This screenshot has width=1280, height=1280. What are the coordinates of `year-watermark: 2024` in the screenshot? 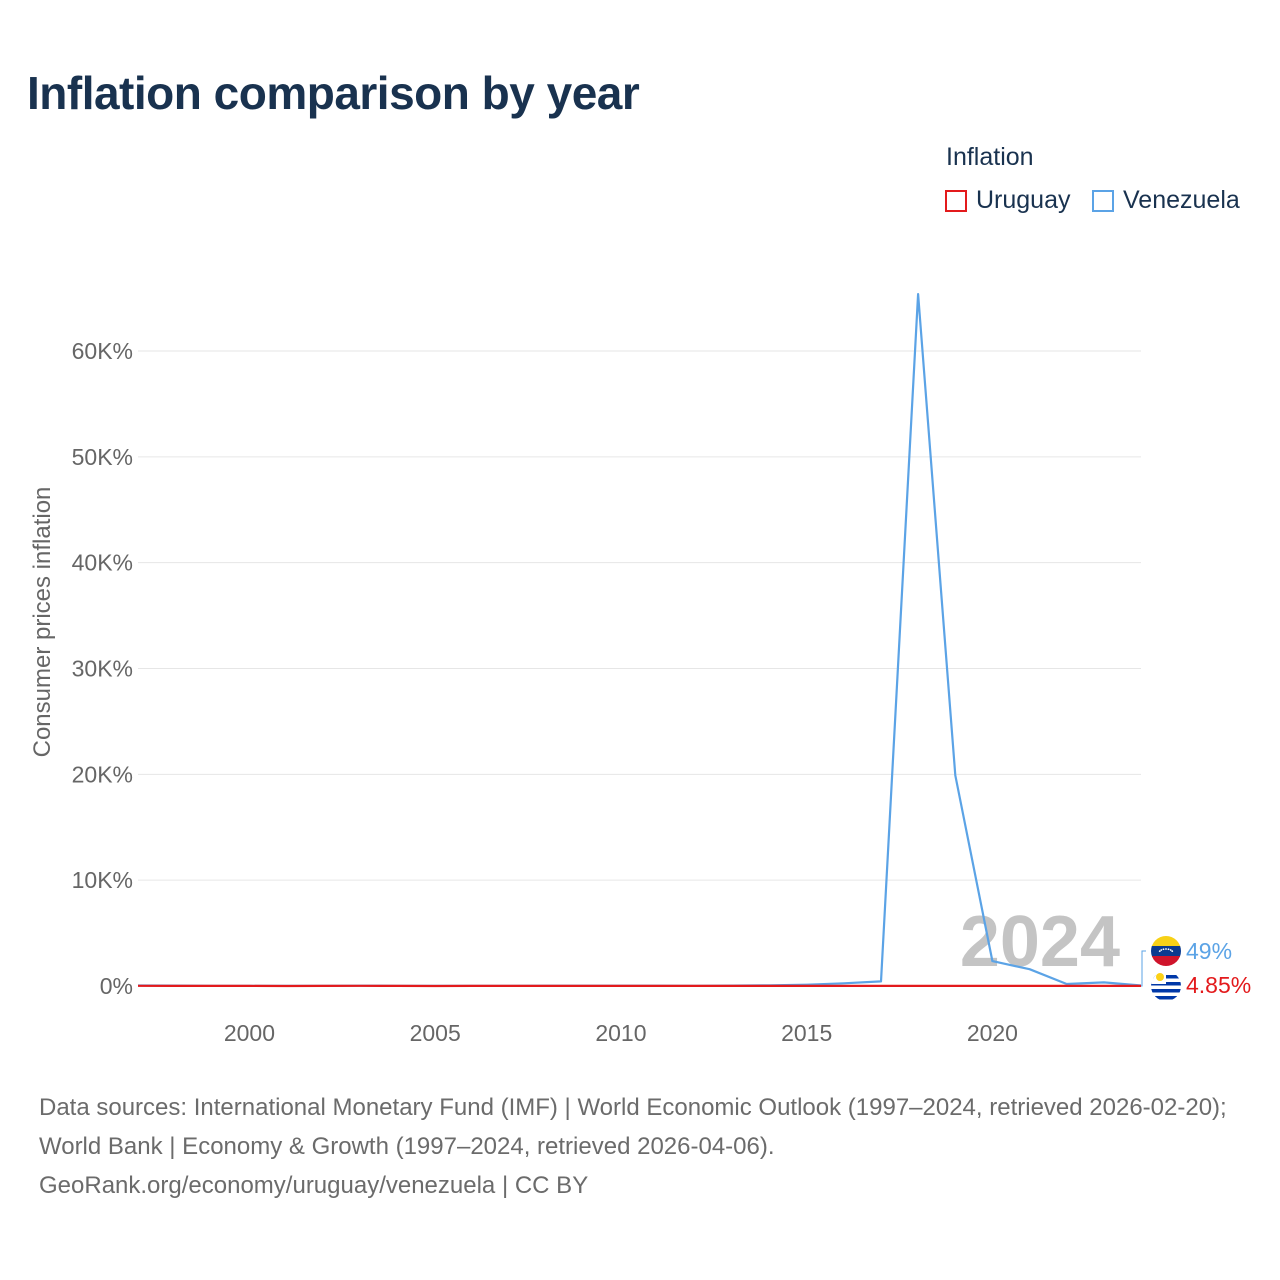 It's located at (1040, 942).